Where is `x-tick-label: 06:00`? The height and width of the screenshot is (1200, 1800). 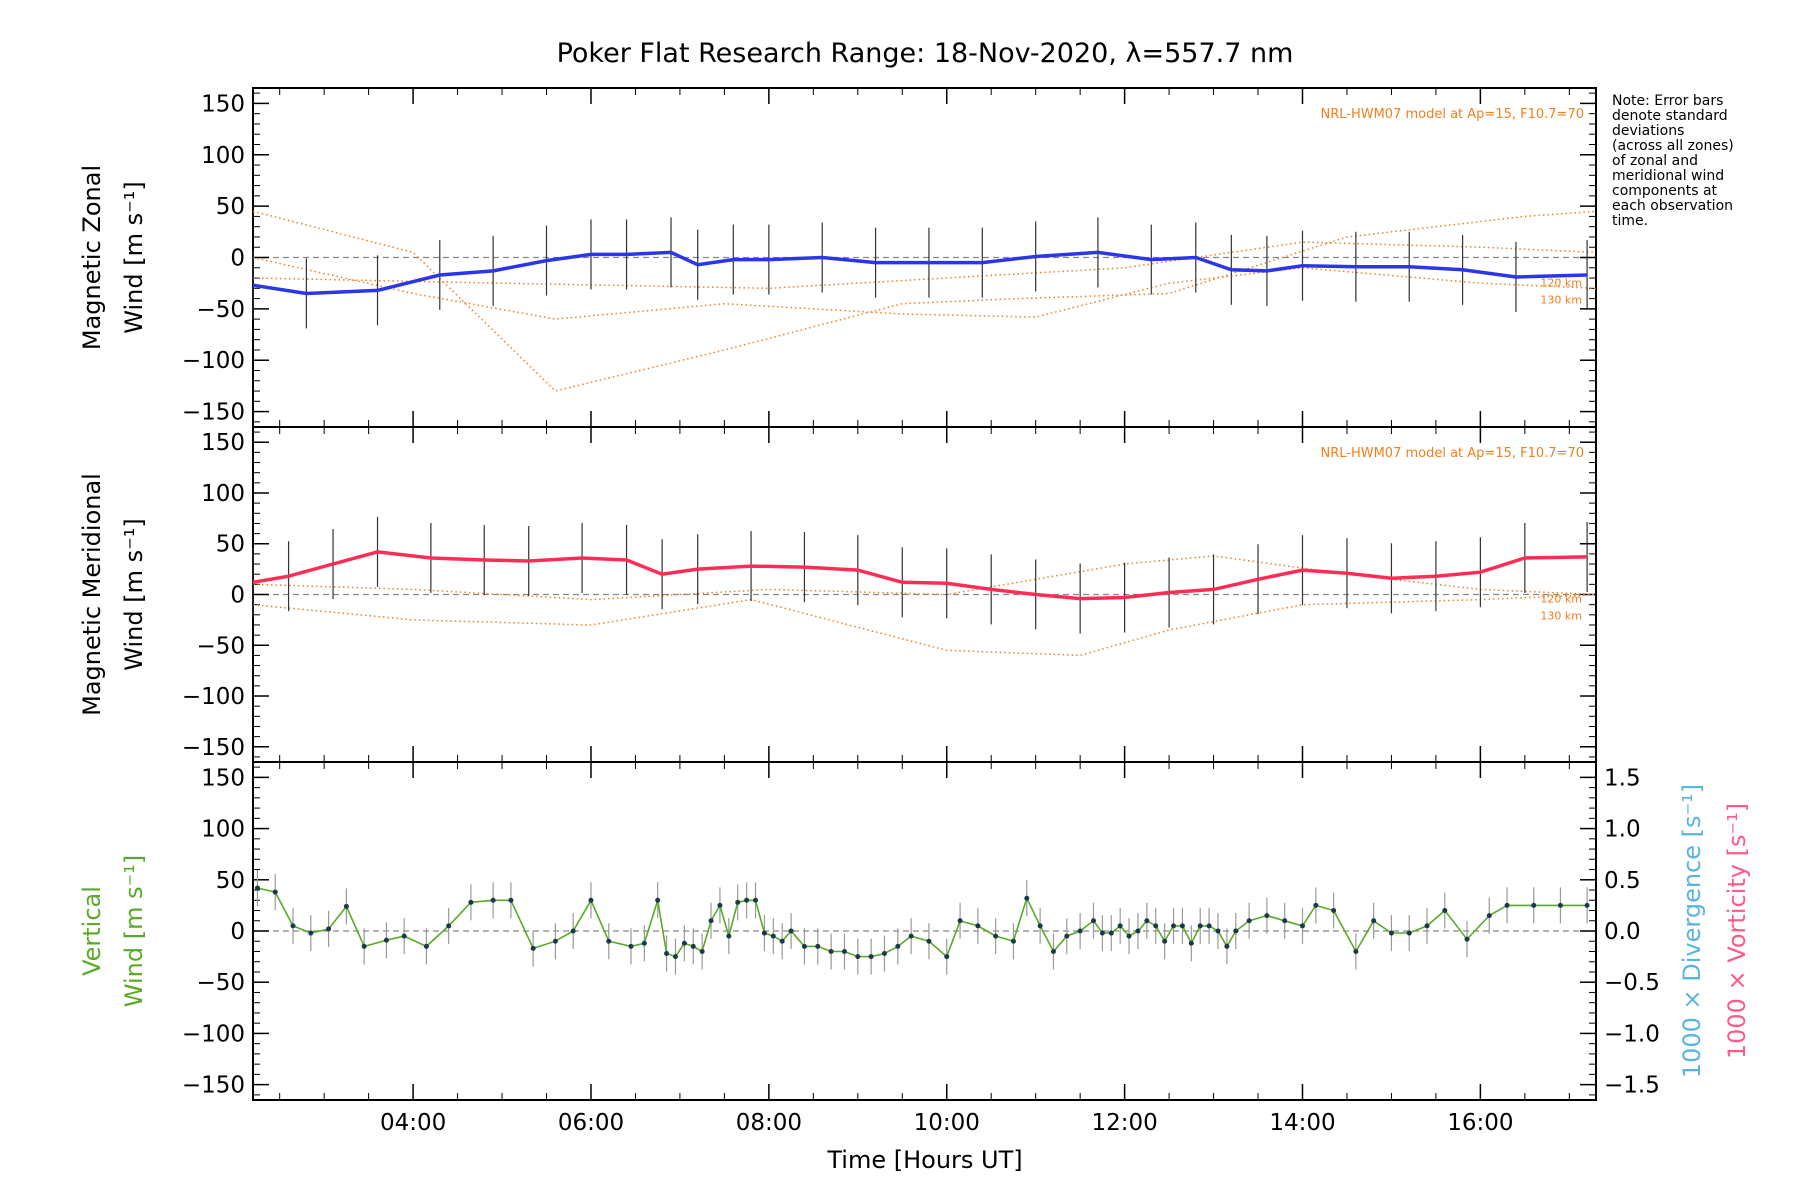 x-tick-label: 06:00 is located at coordinates (591, 1123).